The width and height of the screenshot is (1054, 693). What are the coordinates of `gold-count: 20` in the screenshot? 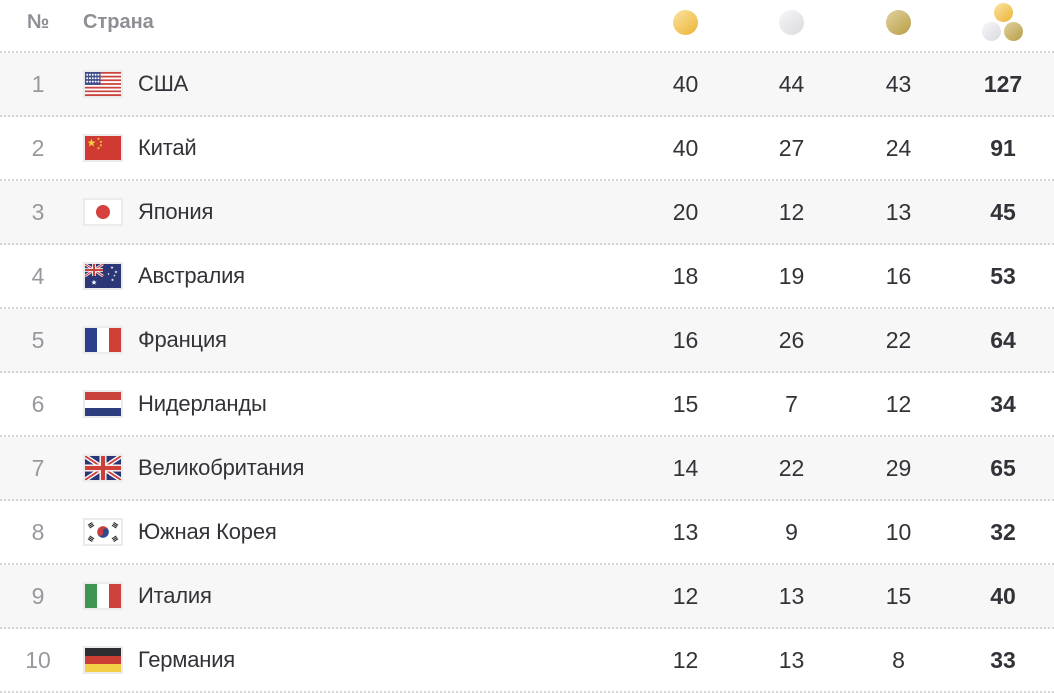 It's located at (685, 211).